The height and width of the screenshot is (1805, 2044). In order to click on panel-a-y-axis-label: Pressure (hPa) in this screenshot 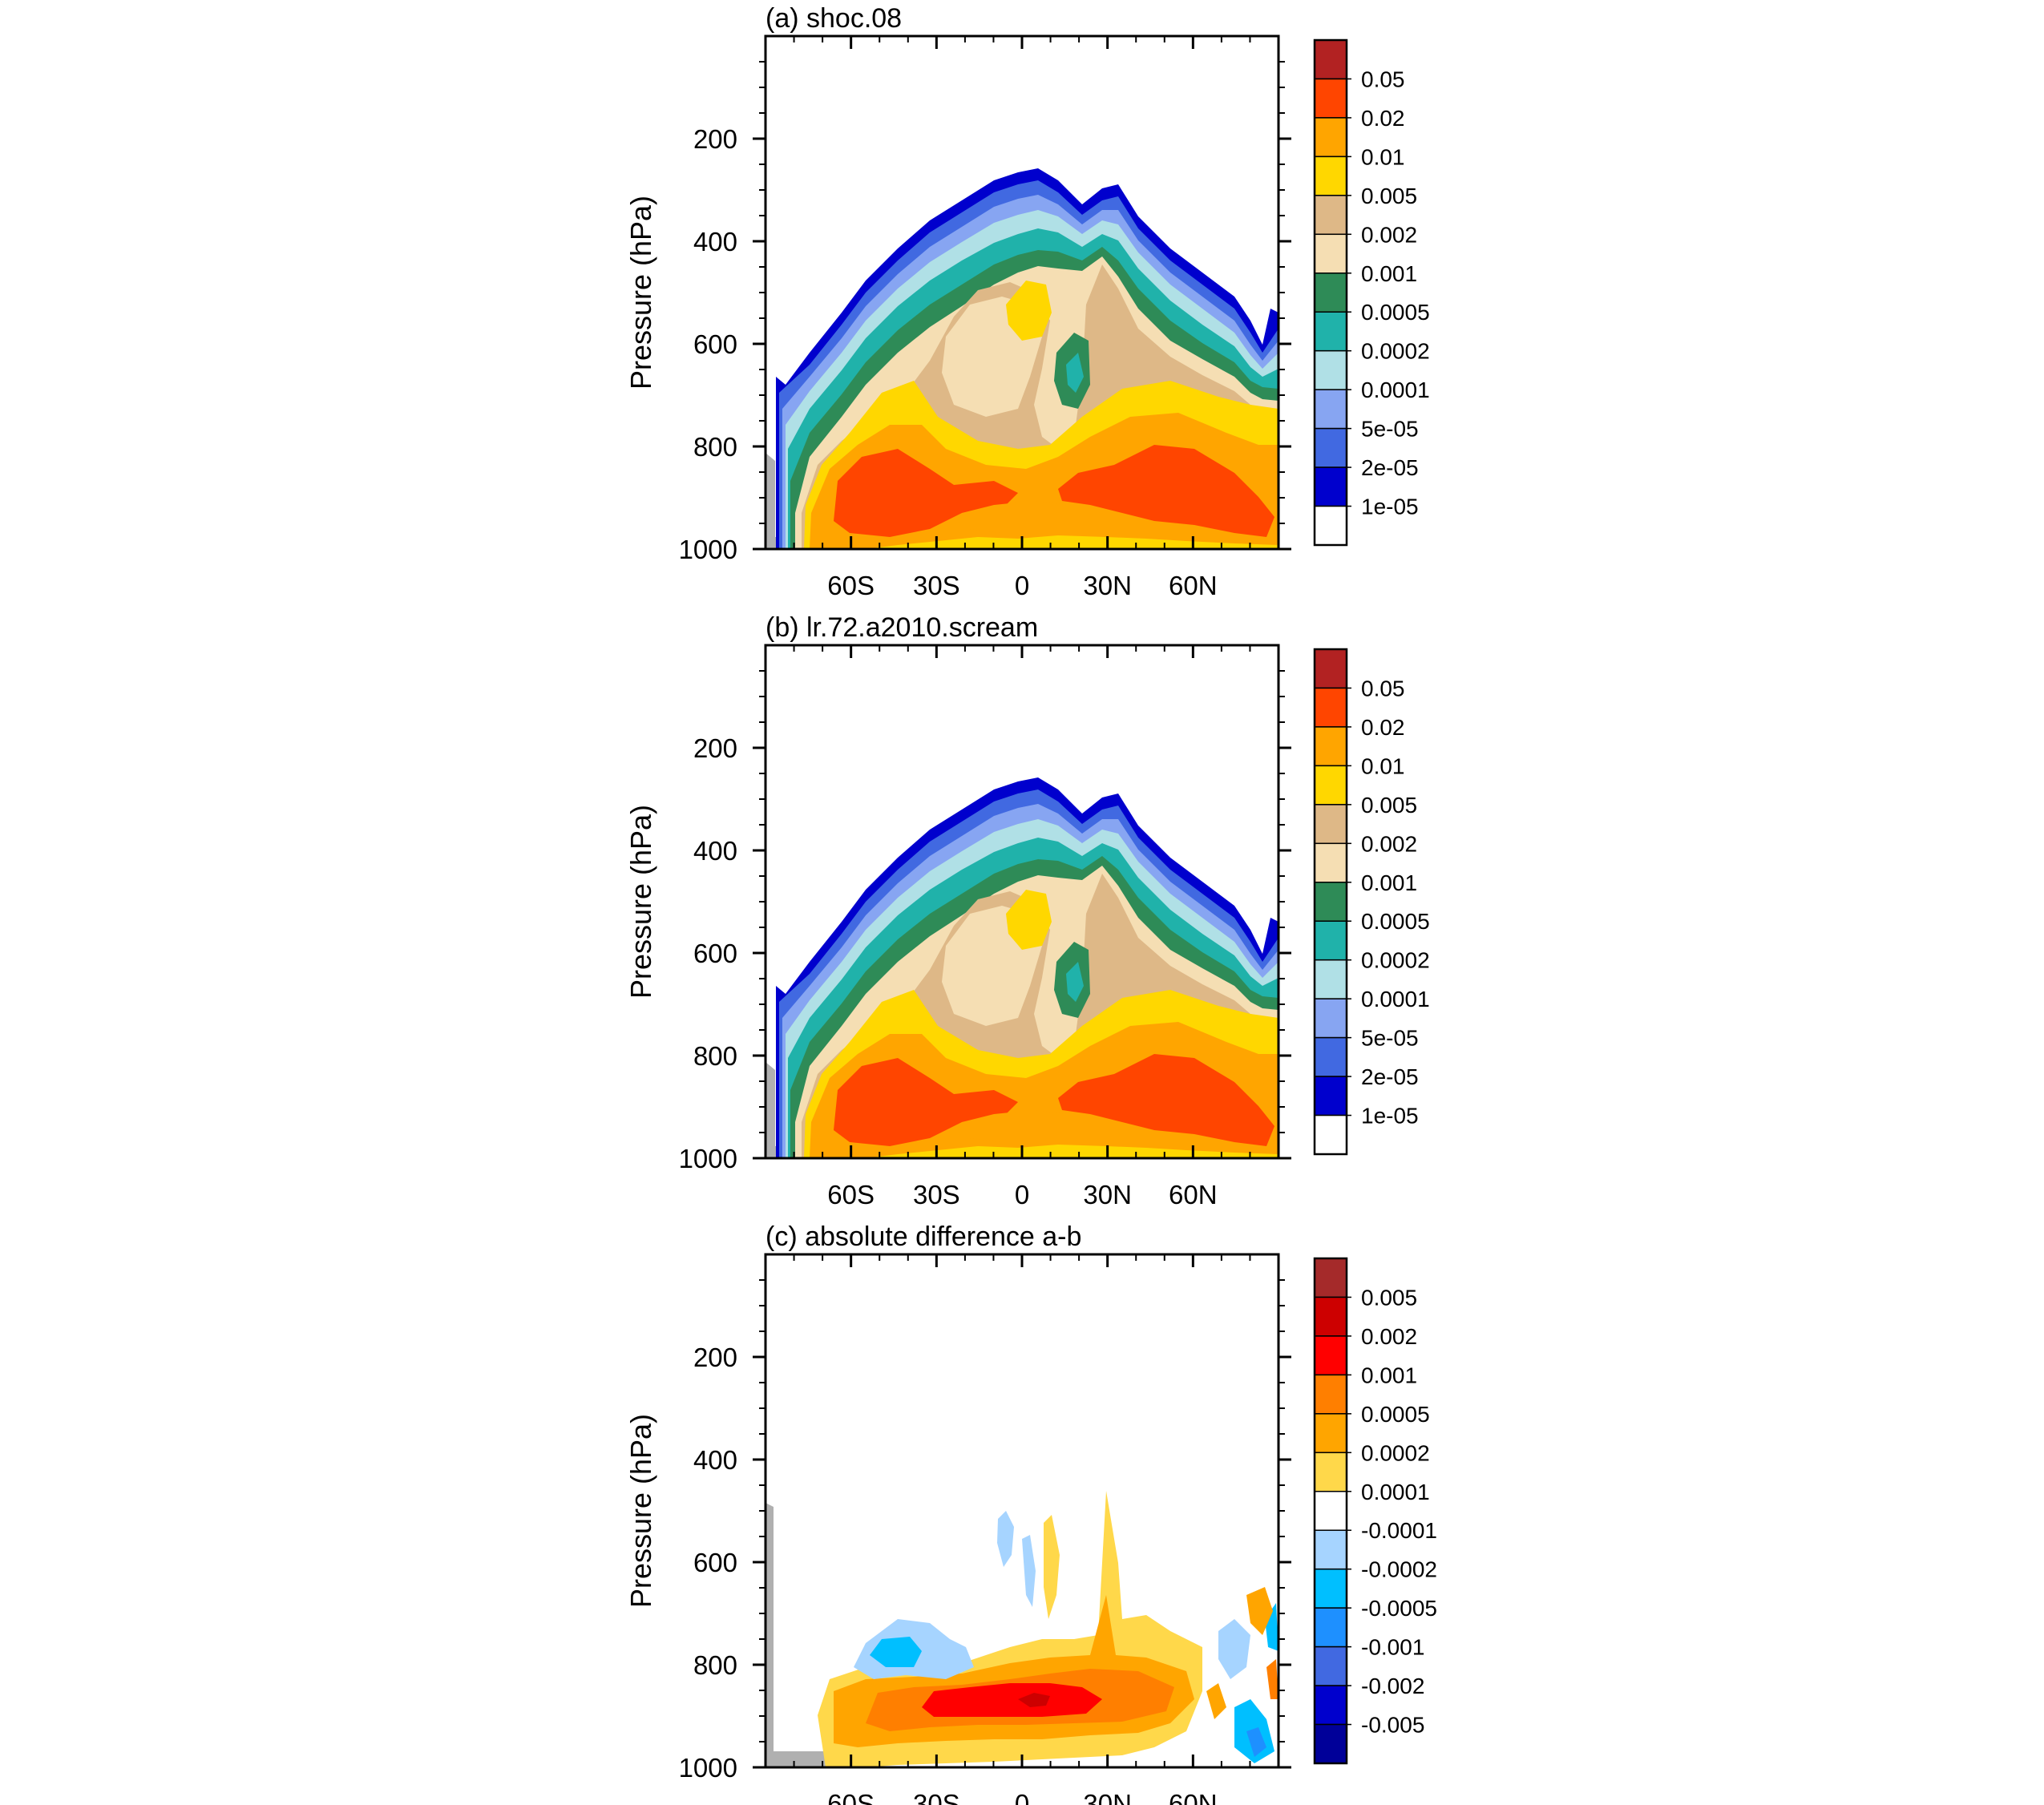, I will do `click(640, 293)`.